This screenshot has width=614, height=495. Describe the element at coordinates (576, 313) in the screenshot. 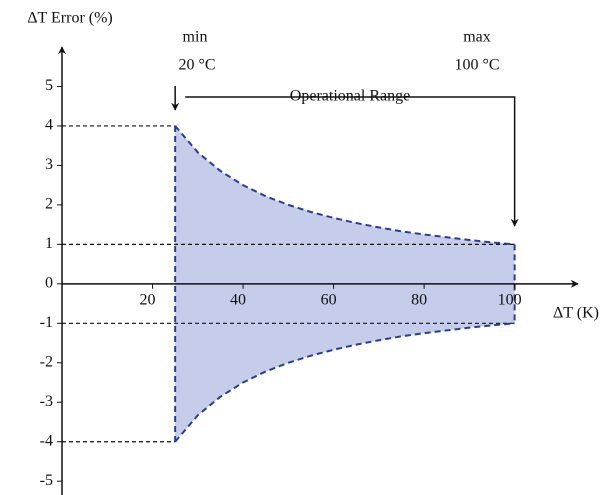

I see `x-axis-label: ΔT (K)` at that location.